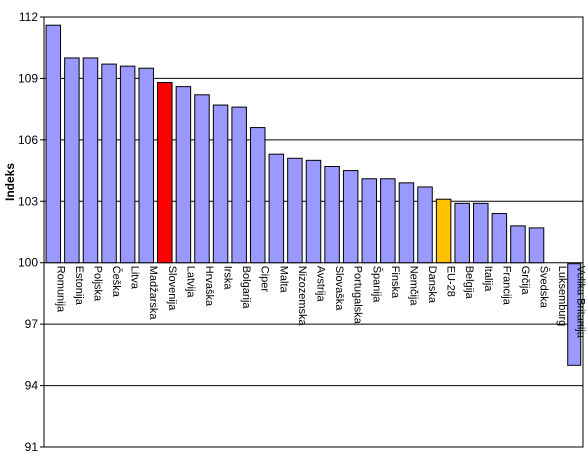 This screenshot has width=588, height=467. I want to click on y-tick-label: 94, so click(32, 386).